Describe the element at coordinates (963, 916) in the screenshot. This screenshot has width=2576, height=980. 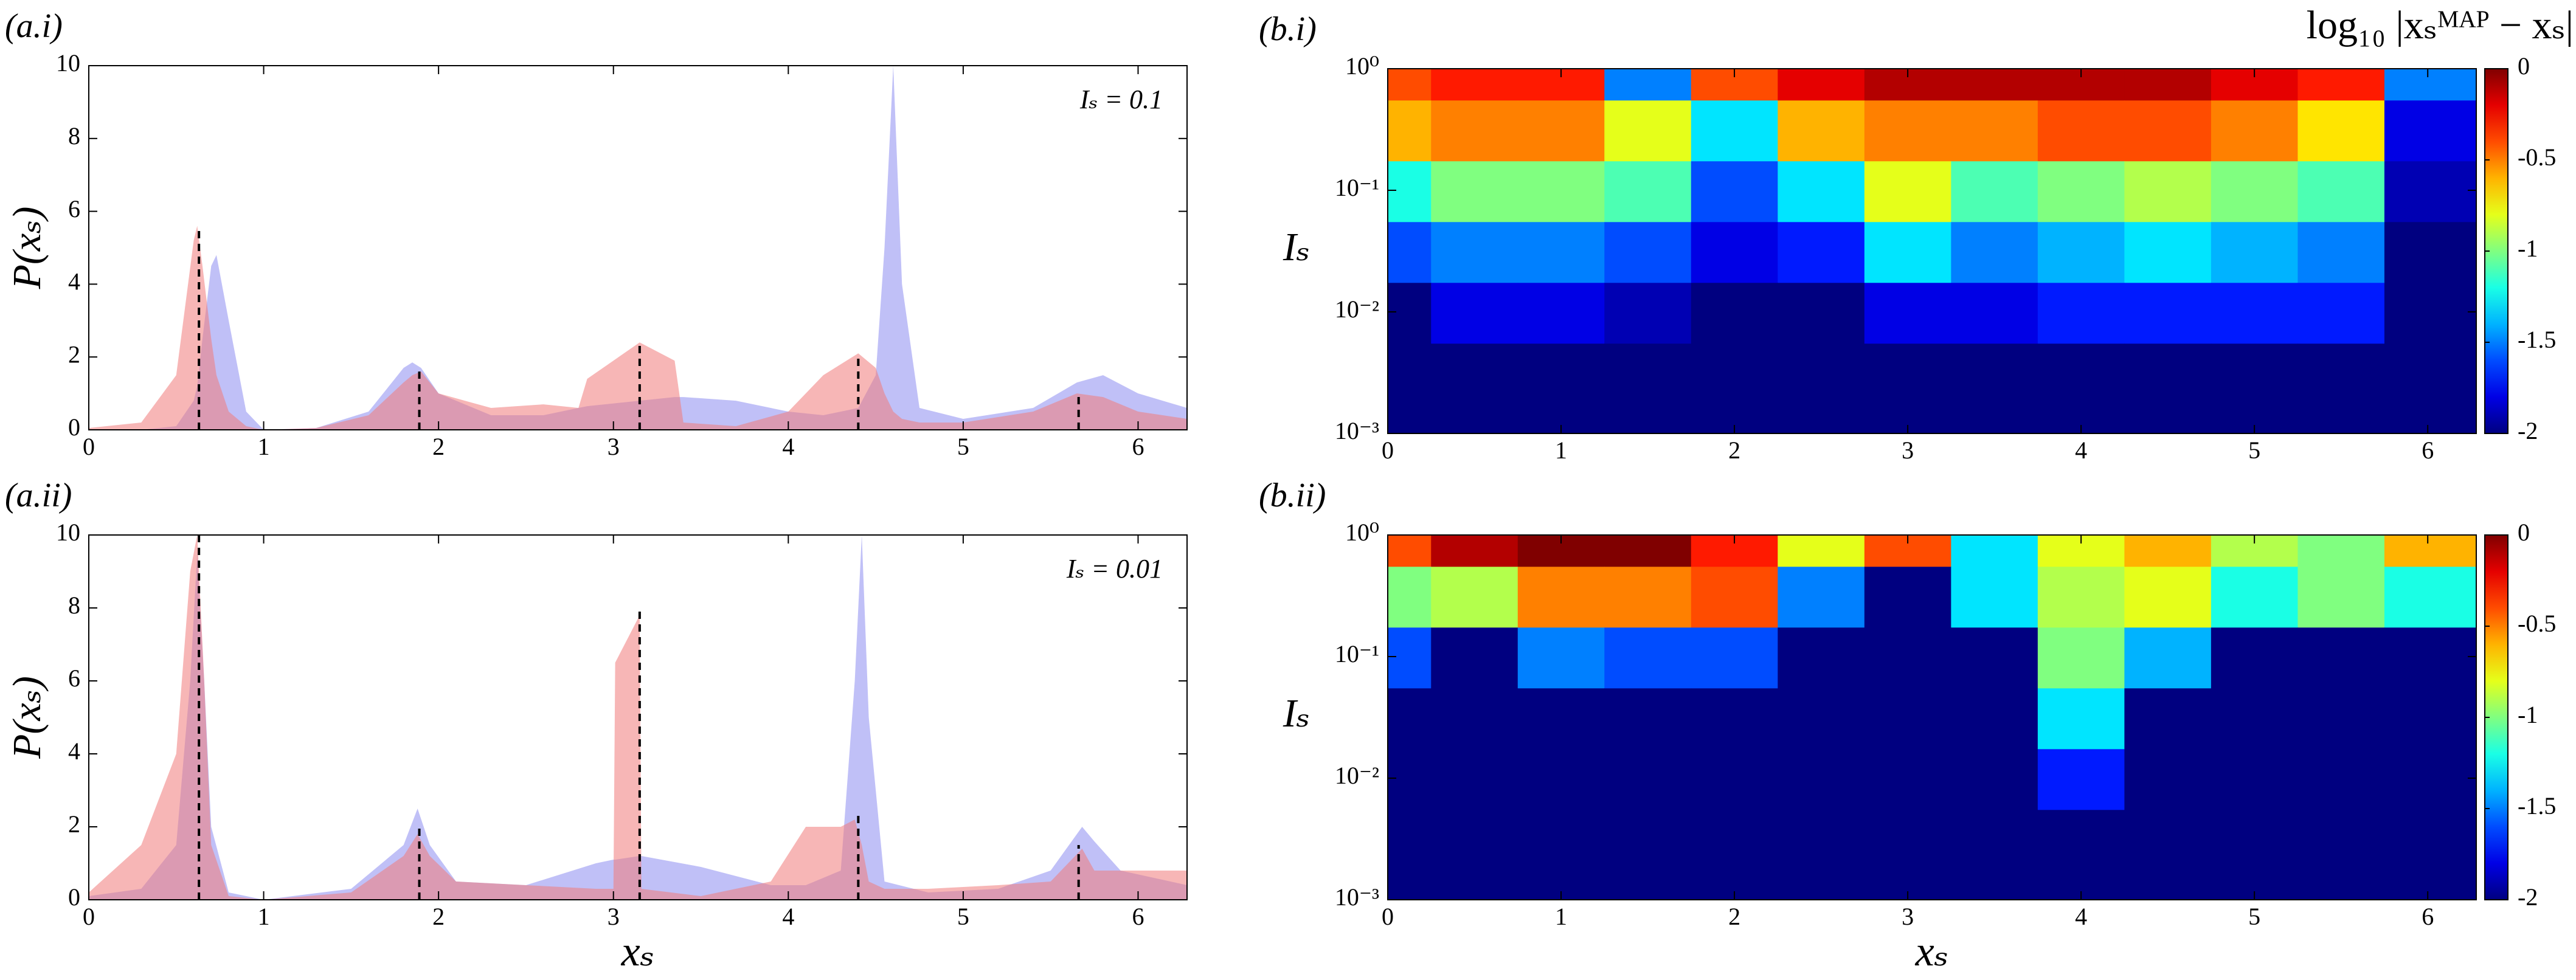
I see `x-tick-label: 5` at that location.